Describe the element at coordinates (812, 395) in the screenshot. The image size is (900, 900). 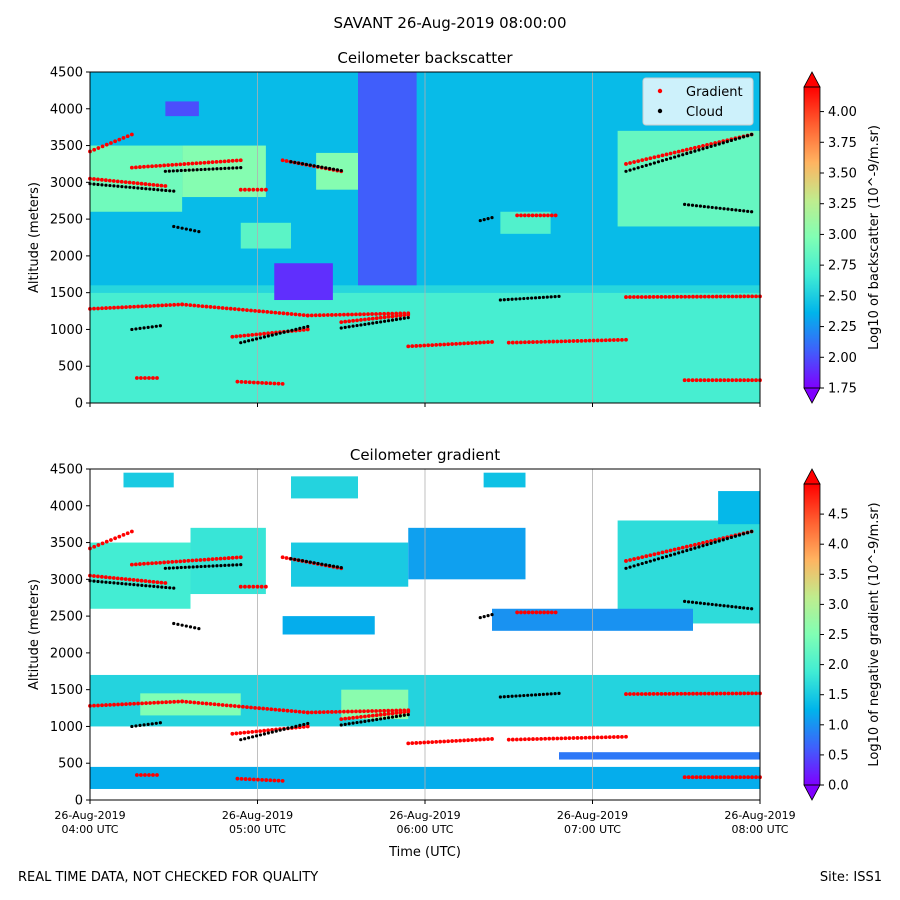
I see `colorbar-min-extend` at that location.